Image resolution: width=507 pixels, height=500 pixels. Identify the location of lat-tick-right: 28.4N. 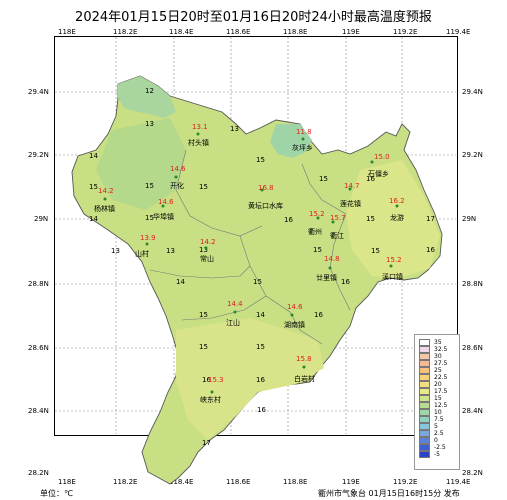
(472, 411).